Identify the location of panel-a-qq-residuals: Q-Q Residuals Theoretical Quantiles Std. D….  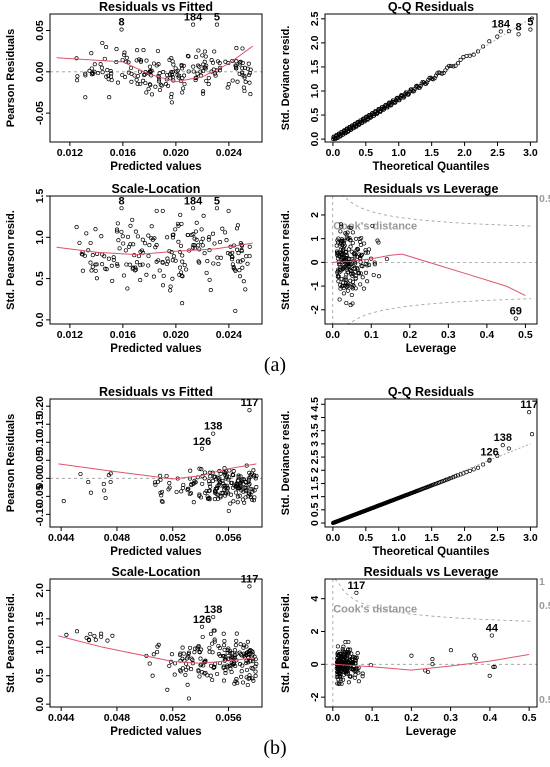
(412, 87).